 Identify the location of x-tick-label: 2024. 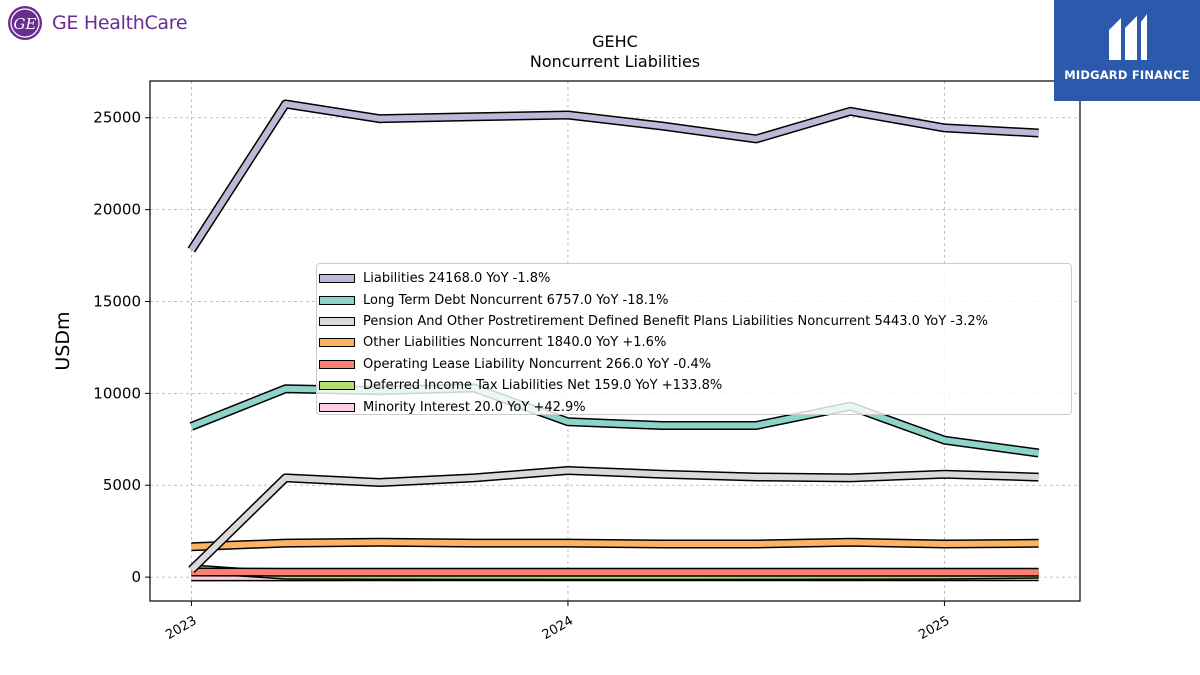
(558, 628).